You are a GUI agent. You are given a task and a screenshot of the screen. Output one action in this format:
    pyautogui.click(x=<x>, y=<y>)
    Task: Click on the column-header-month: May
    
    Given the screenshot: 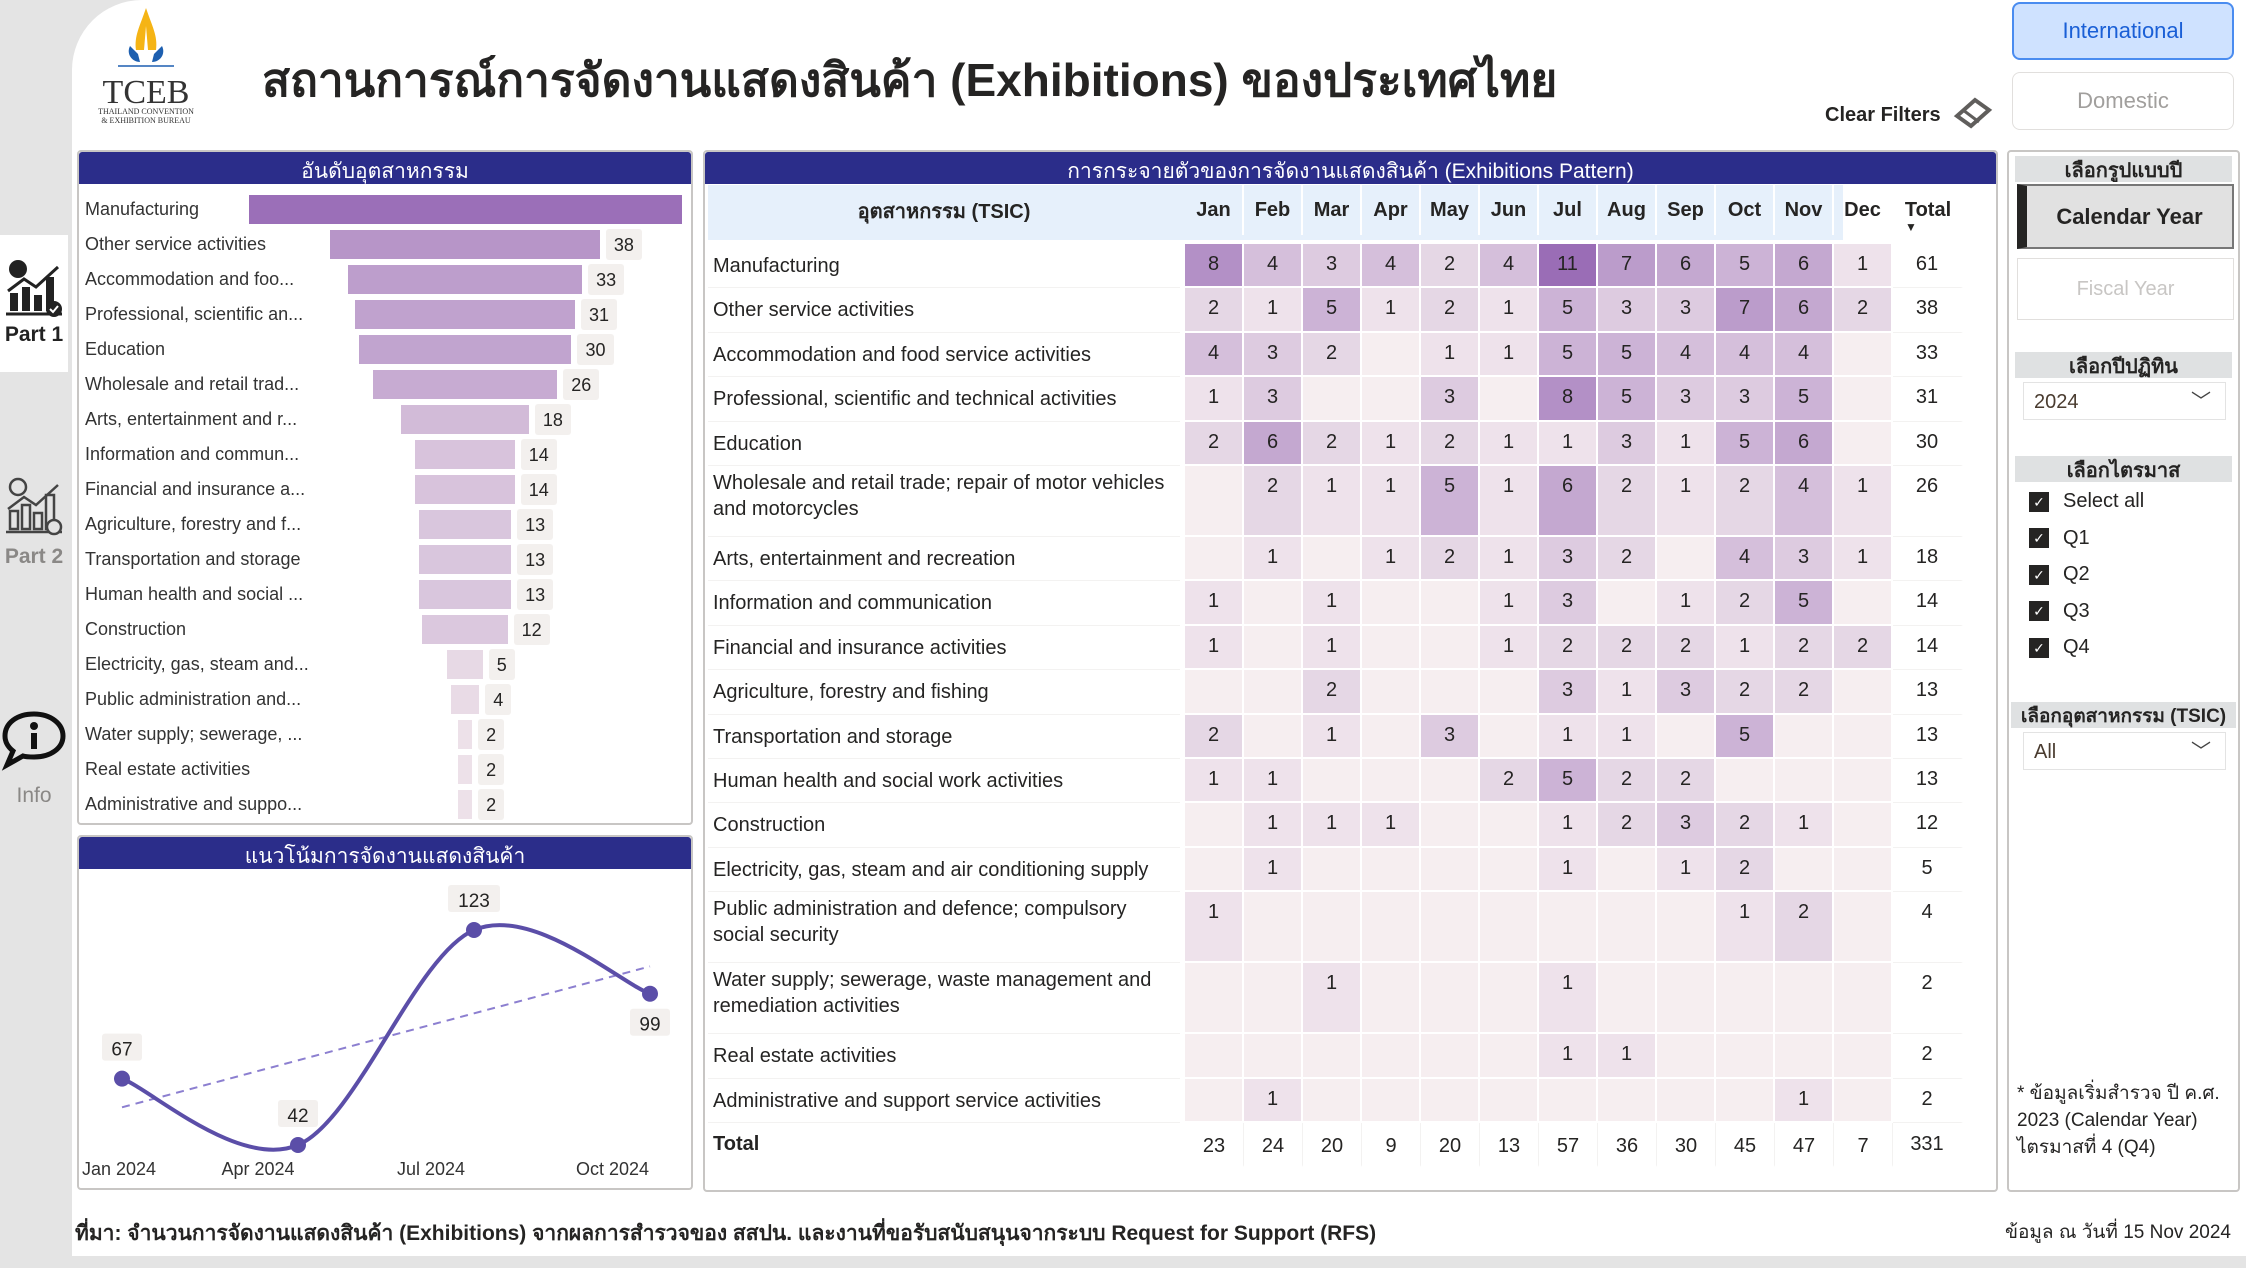 What is the action you would take?
    pyautogui.click(x=1450, y=210)
    